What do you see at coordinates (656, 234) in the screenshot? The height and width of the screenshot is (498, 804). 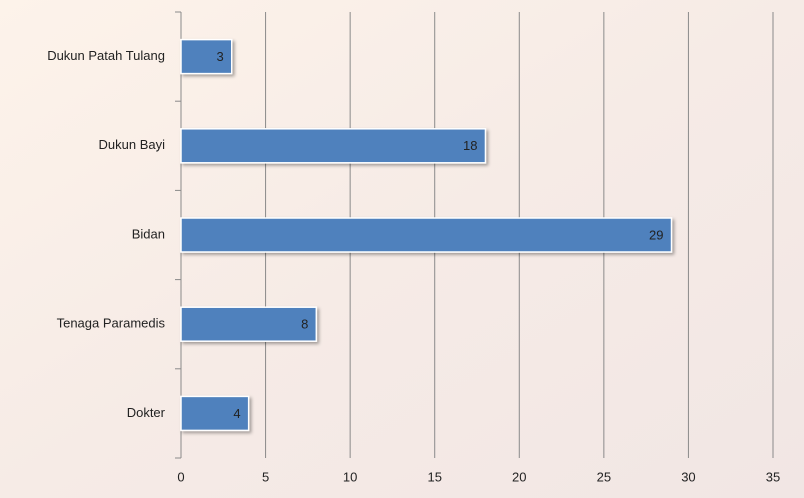 I see `data-label: 29` at bounding box center [656, 234].